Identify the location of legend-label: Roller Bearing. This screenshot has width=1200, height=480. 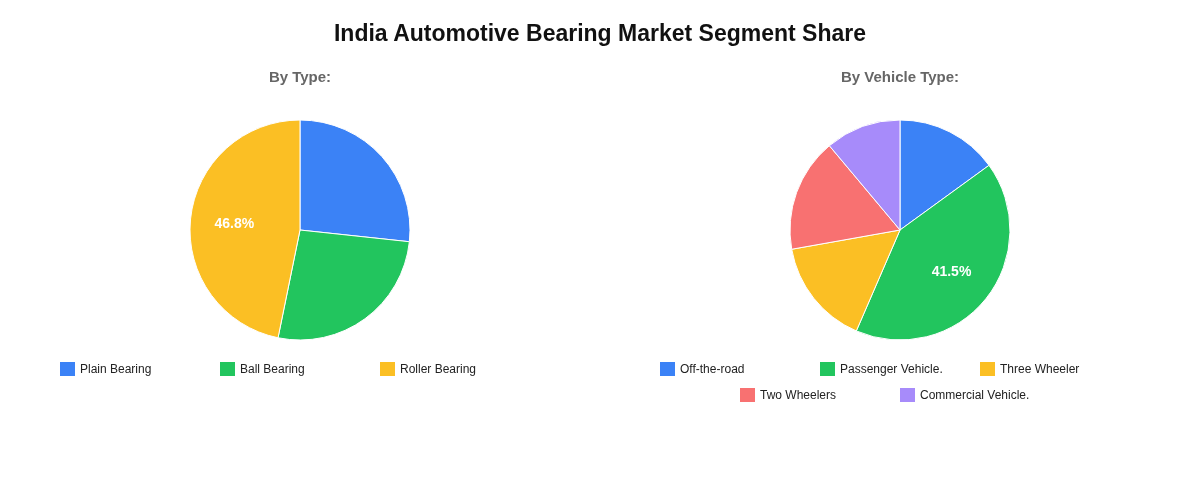
(438, 369).